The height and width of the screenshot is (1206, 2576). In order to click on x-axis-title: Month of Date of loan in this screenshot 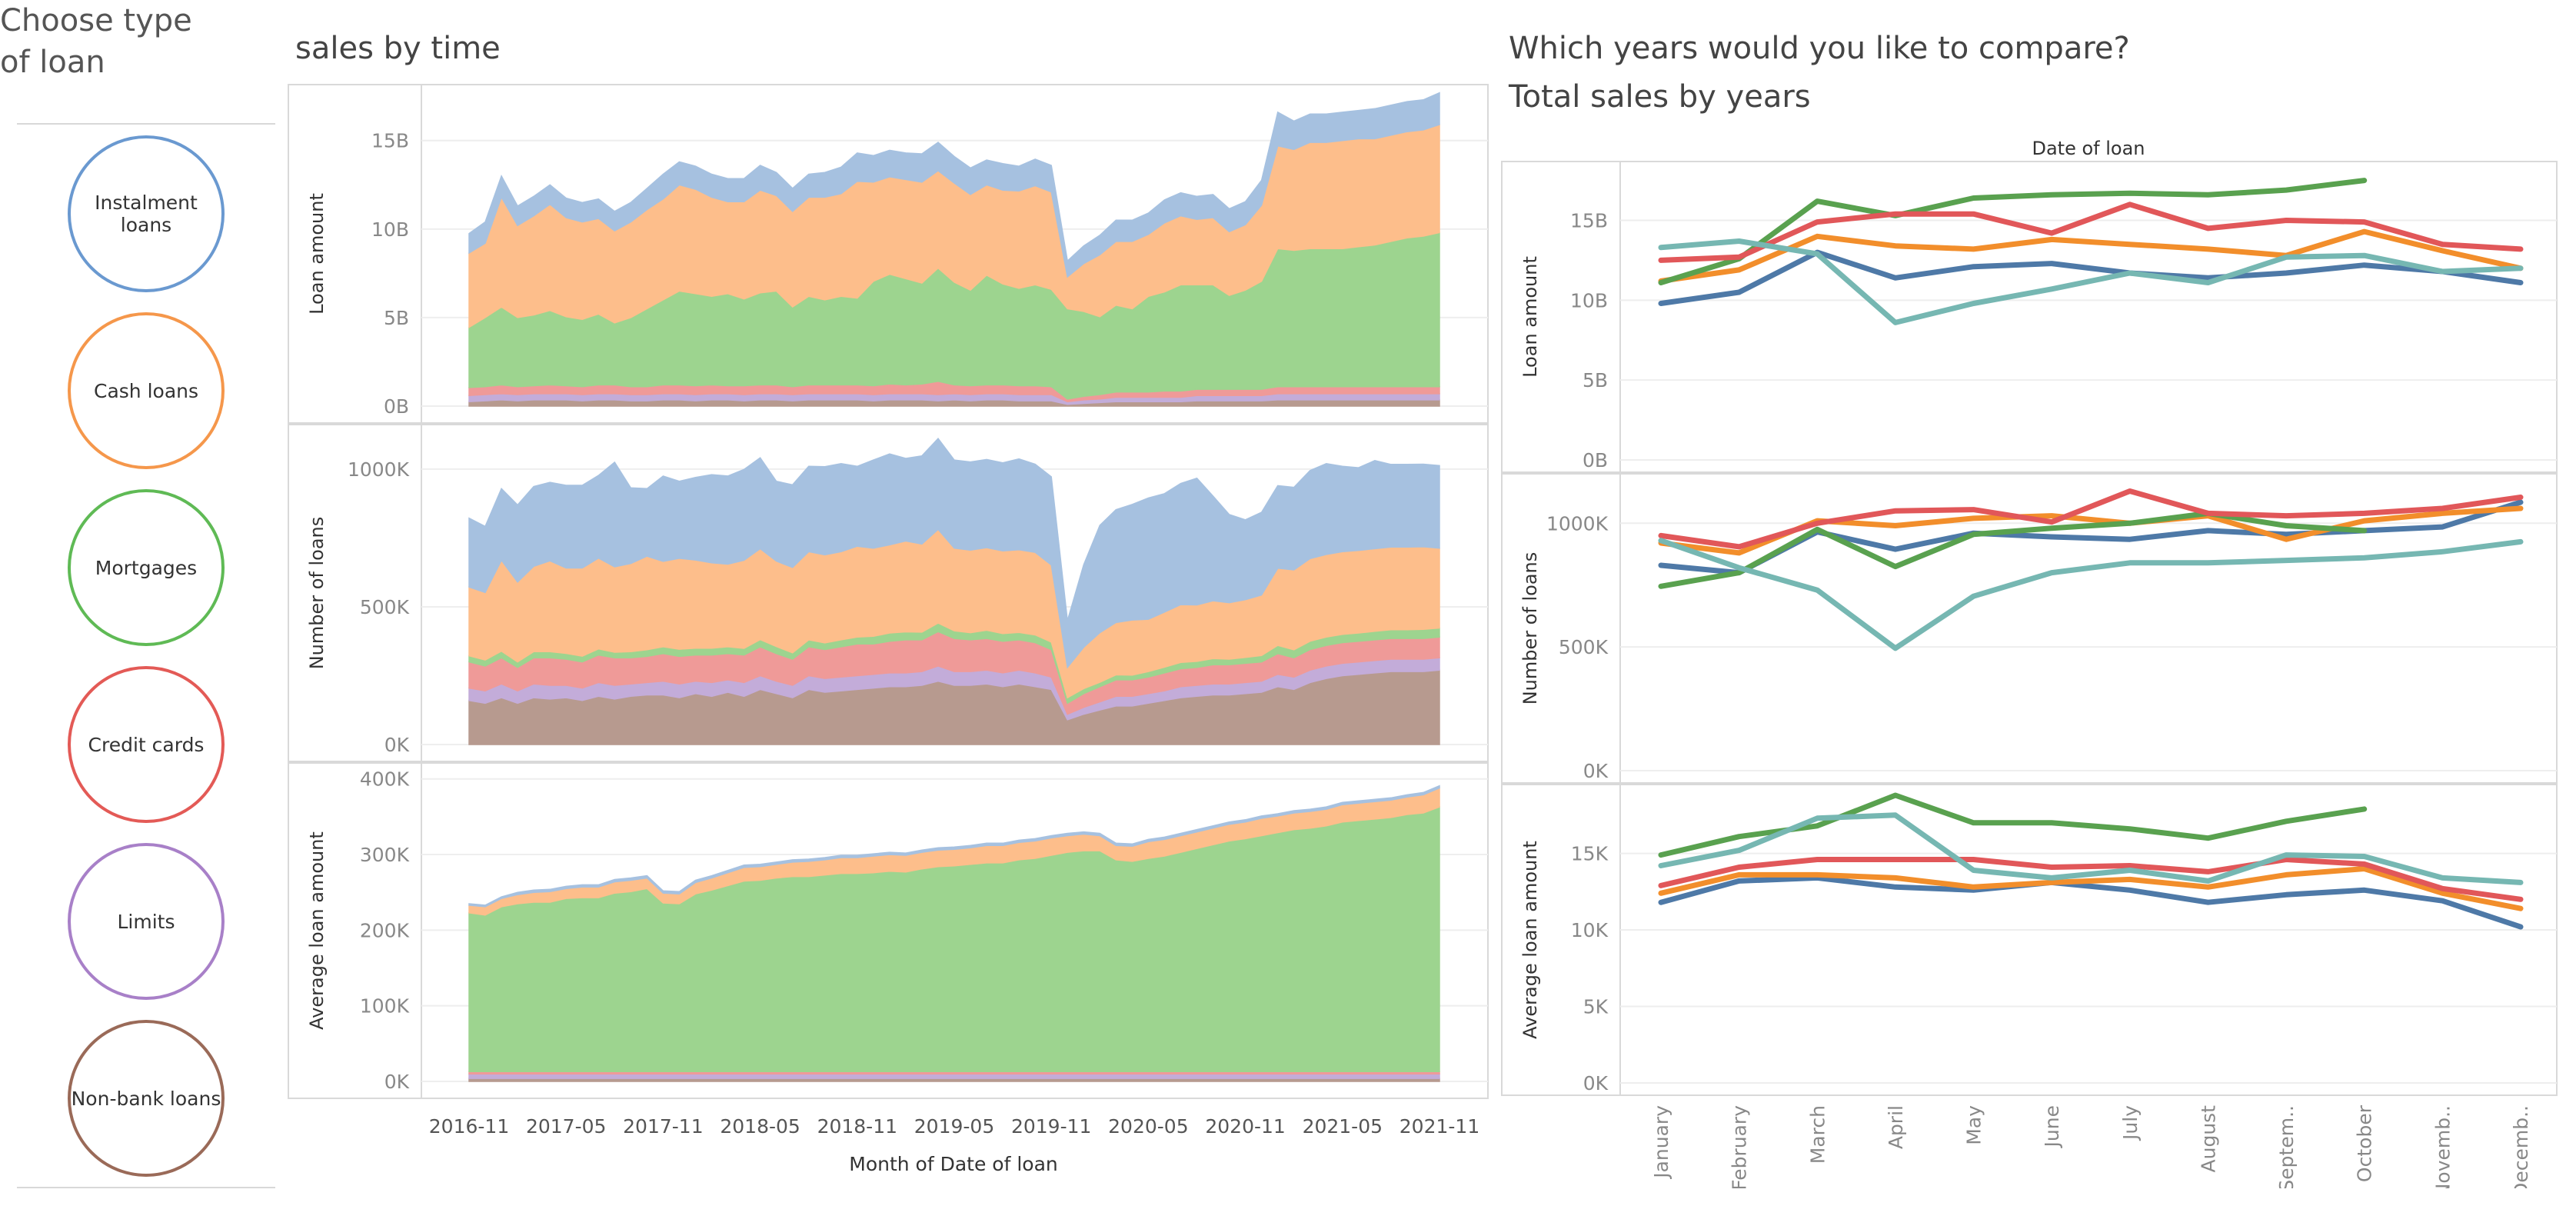, I will do `click(953, 1164)`.